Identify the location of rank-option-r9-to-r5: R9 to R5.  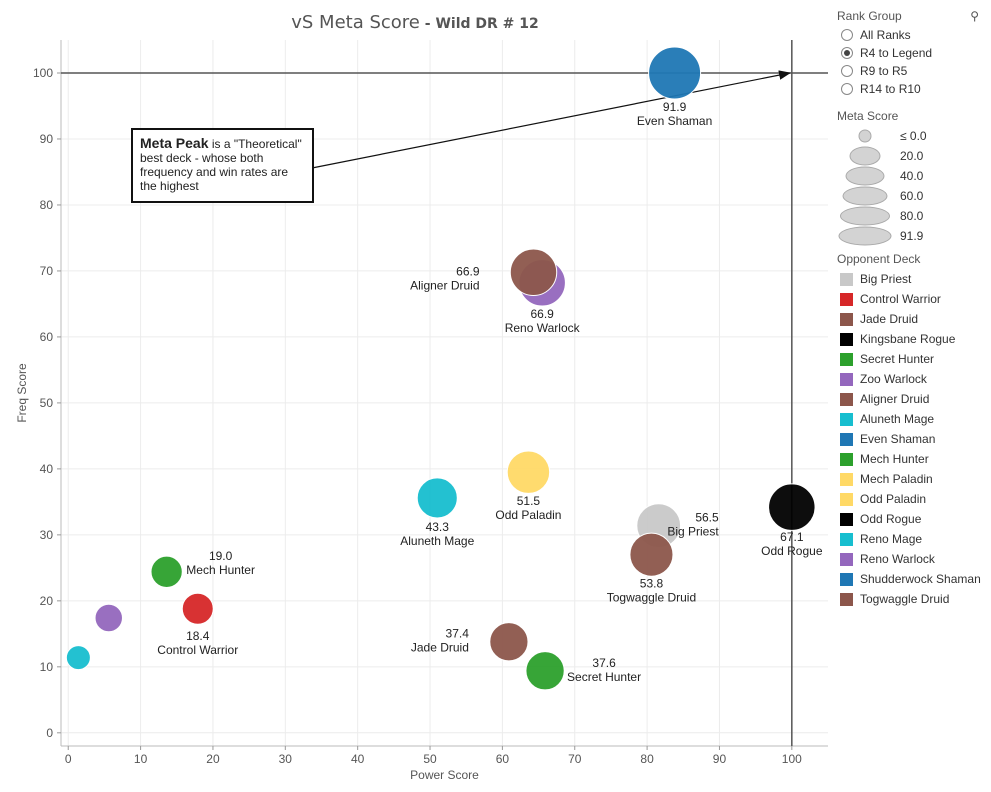
(912, 71).